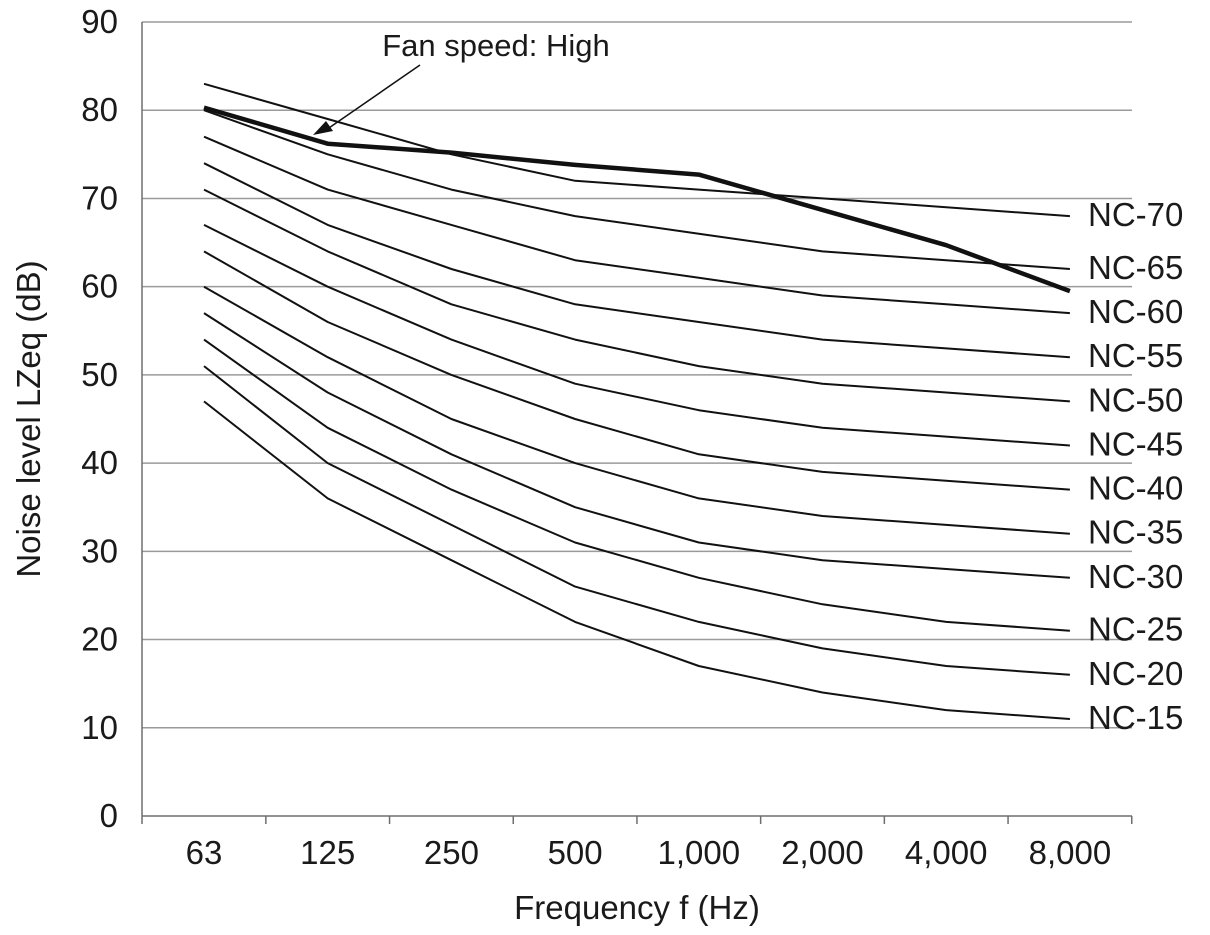 The image size is (1210, 935). I want to click on y-tick-label: 50, so click(99, 374).